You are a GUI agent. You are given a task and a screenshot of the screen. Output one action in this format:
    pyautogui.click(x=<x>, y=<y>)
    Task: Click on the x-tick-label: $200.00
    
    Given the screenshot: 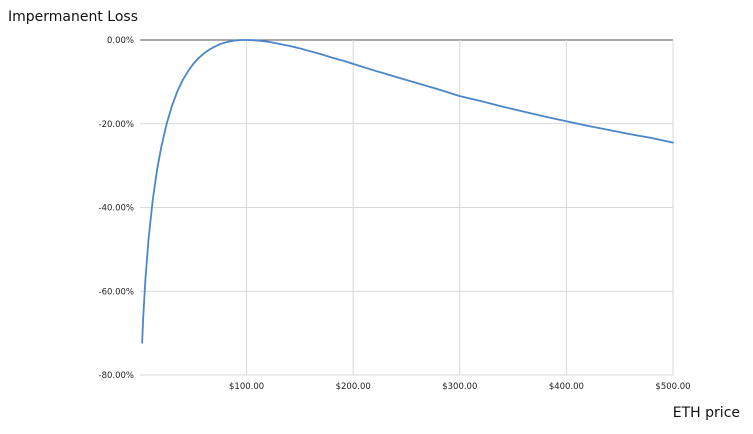 What is the action you would take?
    pyautogui.click(x=353, y=387)
    